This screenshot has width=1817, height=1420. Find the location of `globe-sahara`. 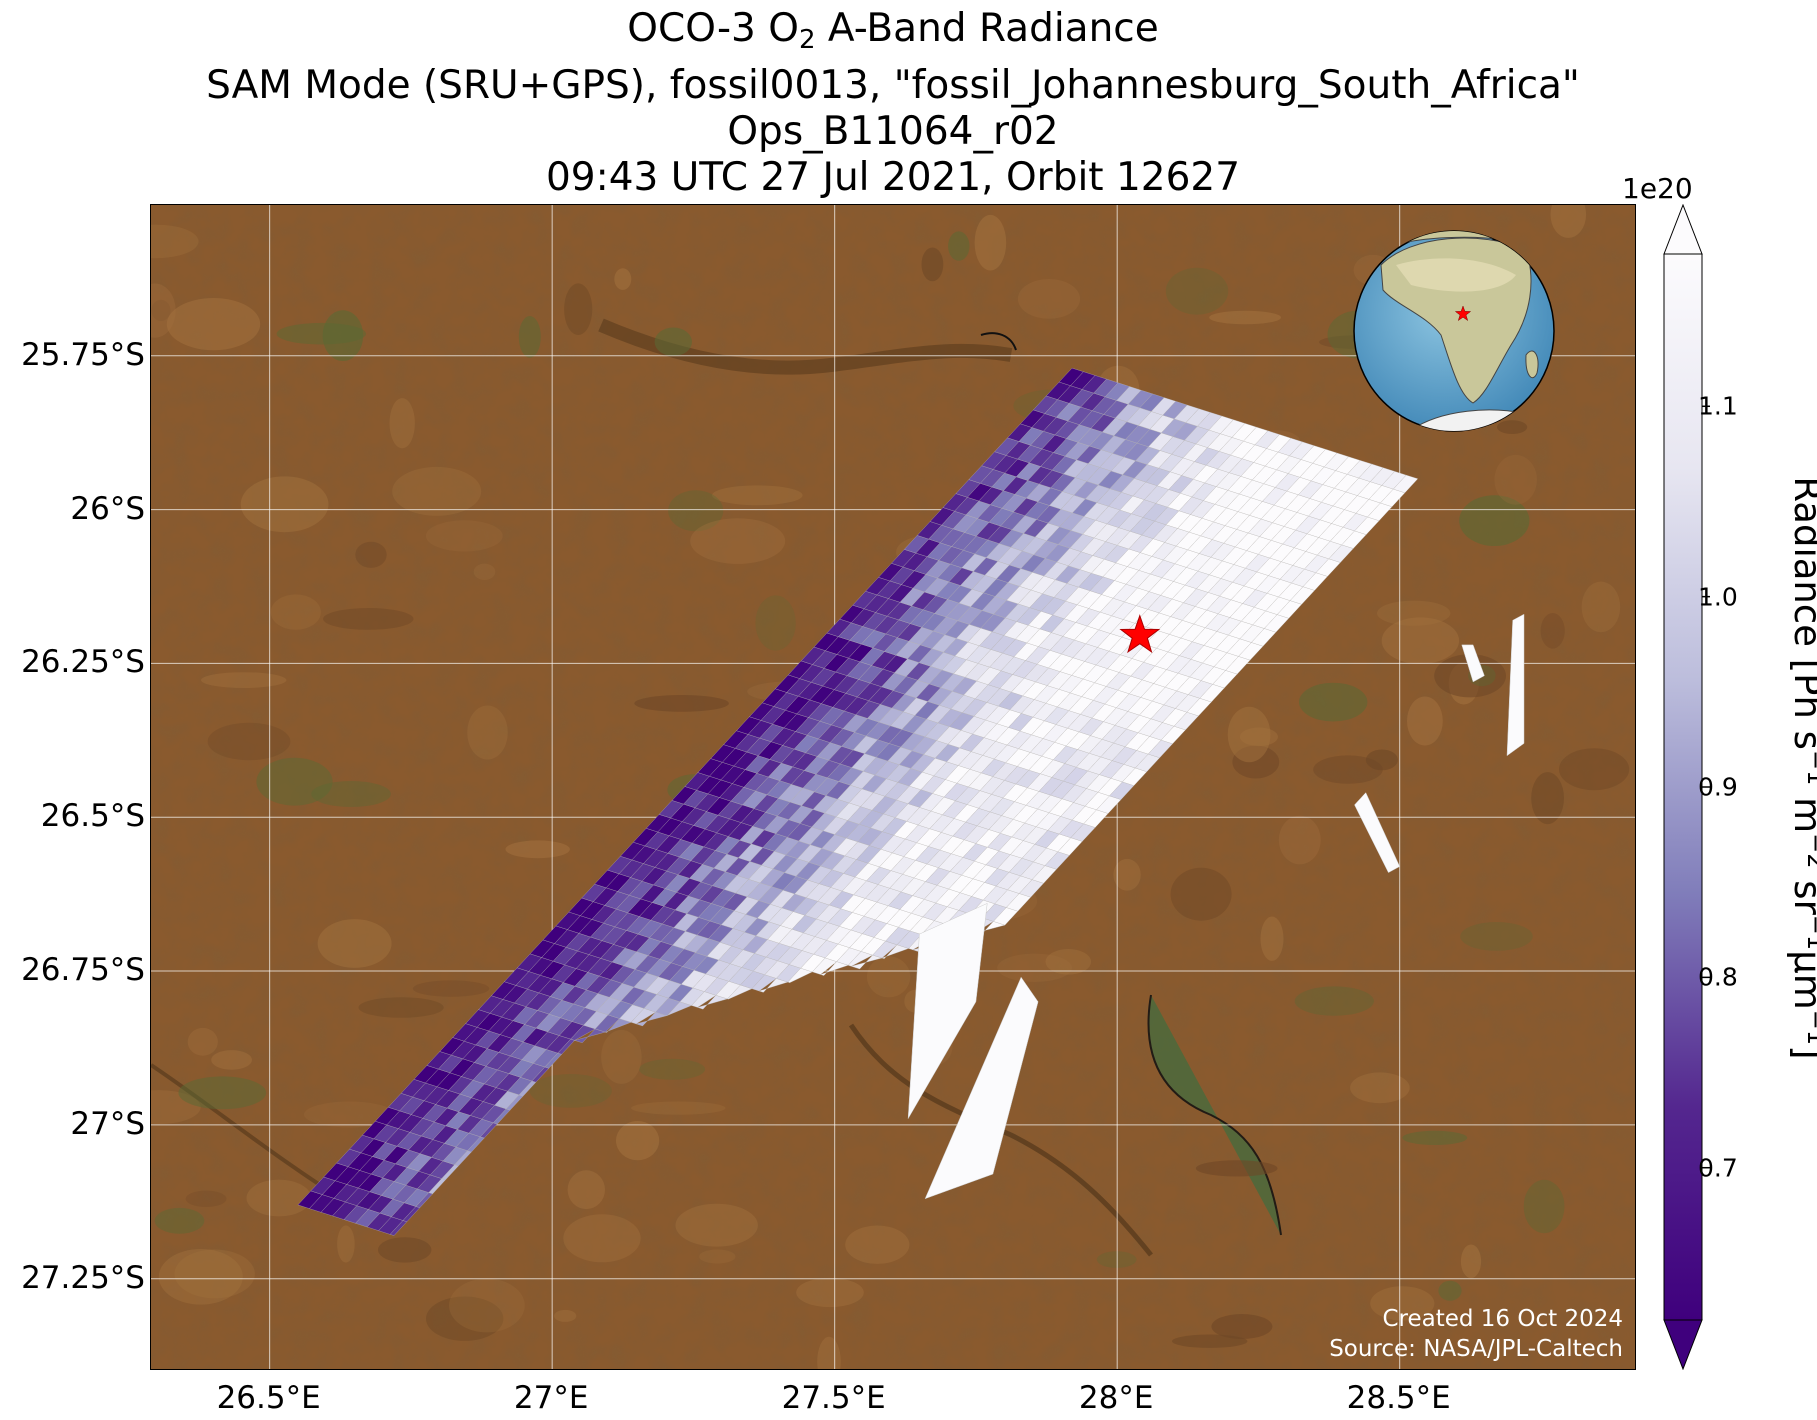

globe-sahara is located at coordinates (1456, 275).